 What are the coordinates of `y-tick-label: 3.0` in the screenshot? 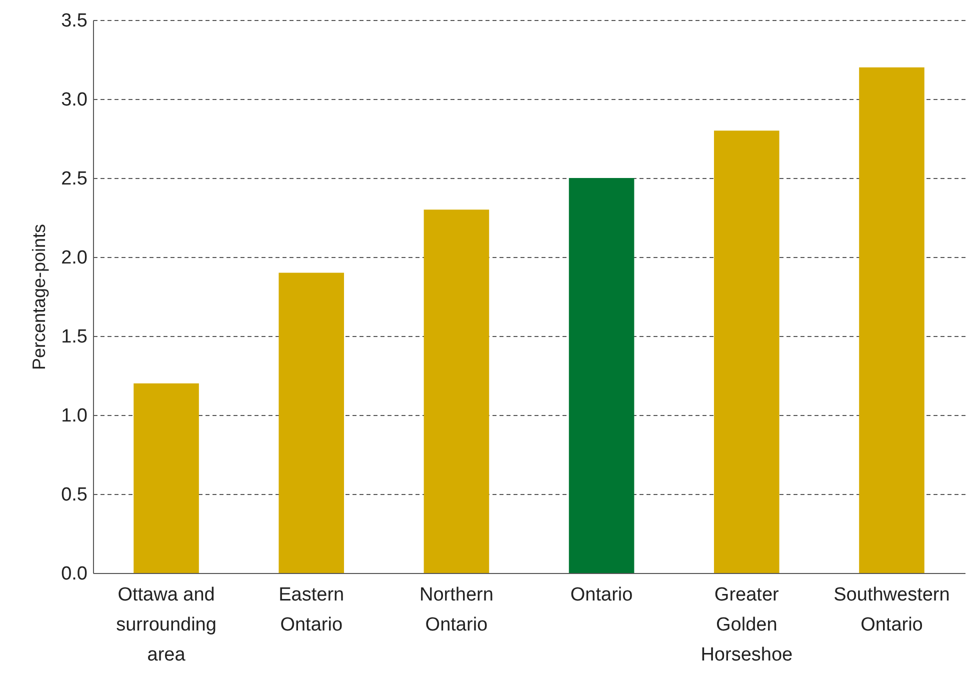 It's located at (74, 100).